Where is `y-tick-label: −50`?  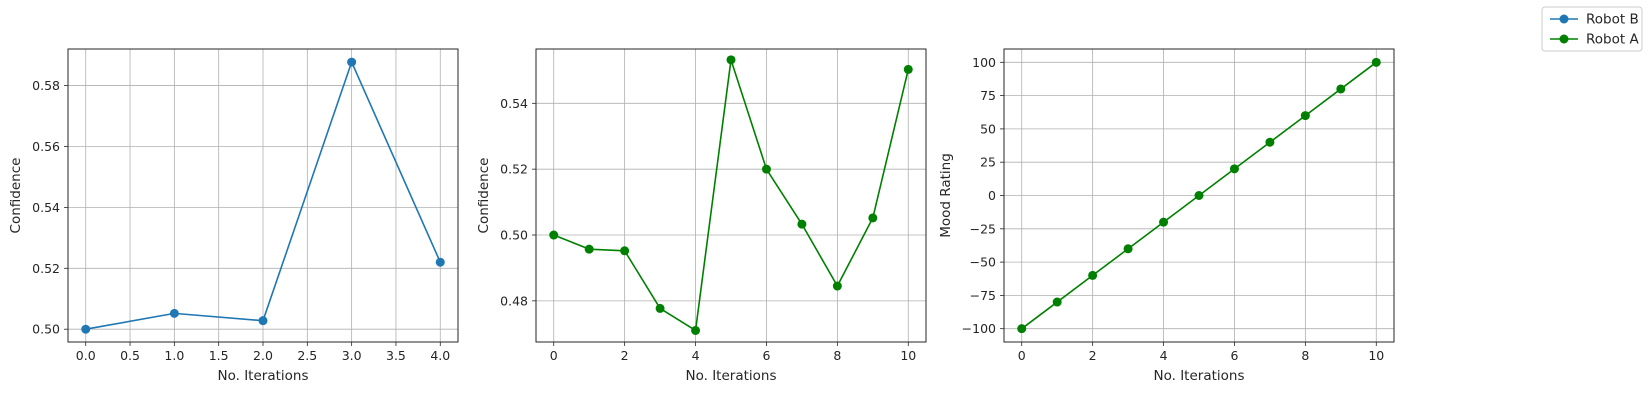 y-tick-label: −50 is located at coordinates (983, 262).